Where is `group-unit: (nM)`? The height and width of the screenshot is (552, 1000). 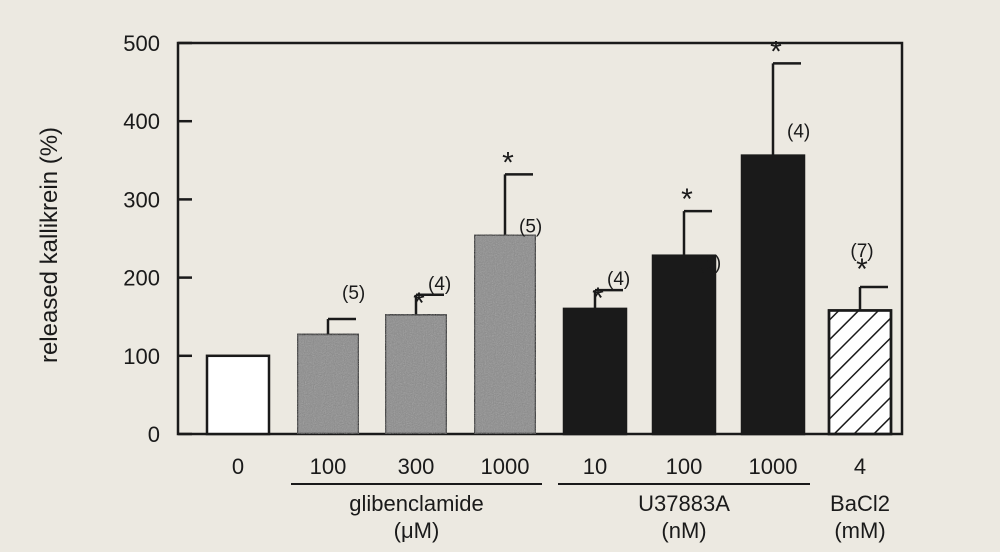 group-unit: (nM) is located at coordinates (683, 530).